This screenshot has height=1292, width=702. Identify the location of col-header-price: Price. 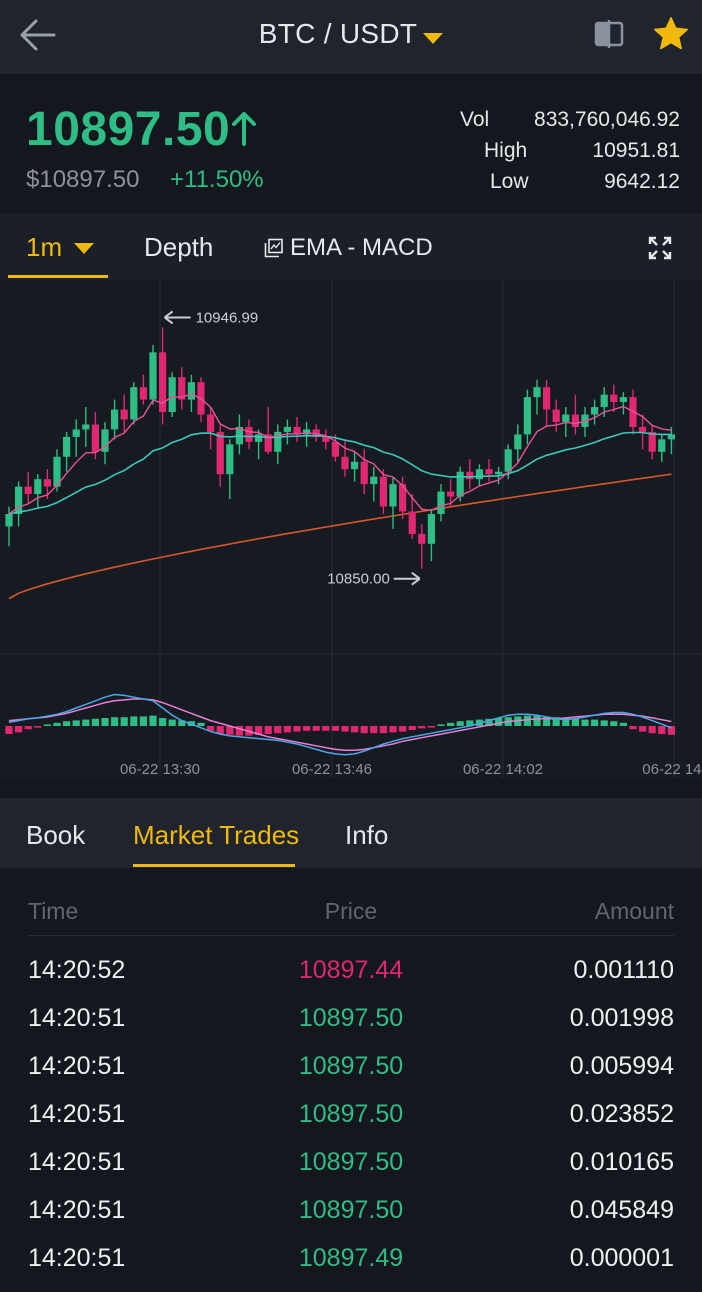
(351, 911).